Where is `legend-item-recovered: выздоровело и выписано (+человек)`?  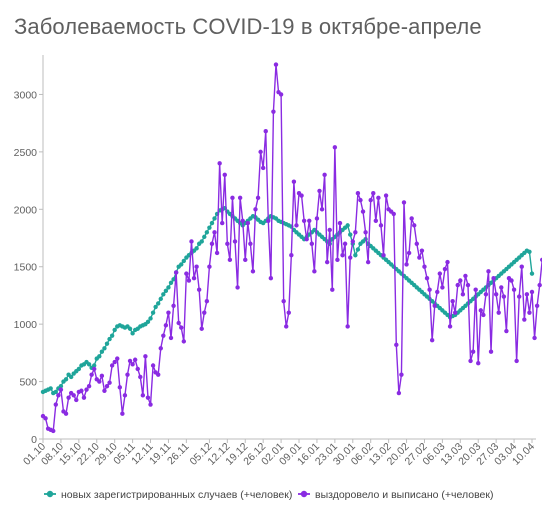 legend-item-recovered: выздоровело и выписано (+человек) is located at coordinates (395, 495).